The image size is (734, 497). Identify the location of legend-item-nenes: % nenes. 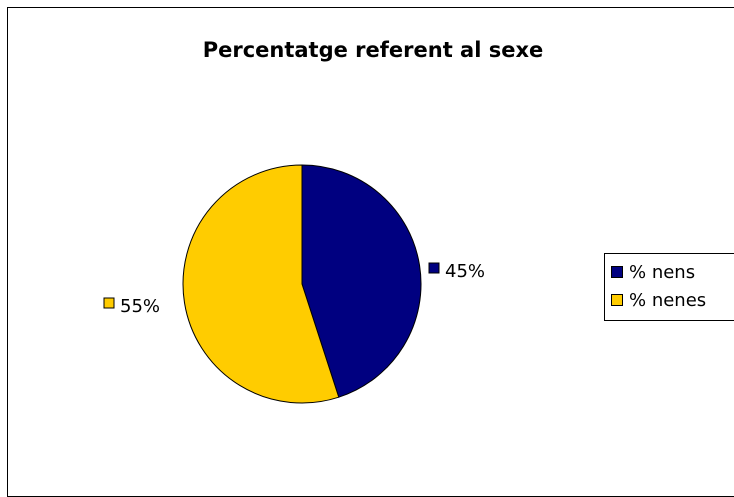
(658, 300).